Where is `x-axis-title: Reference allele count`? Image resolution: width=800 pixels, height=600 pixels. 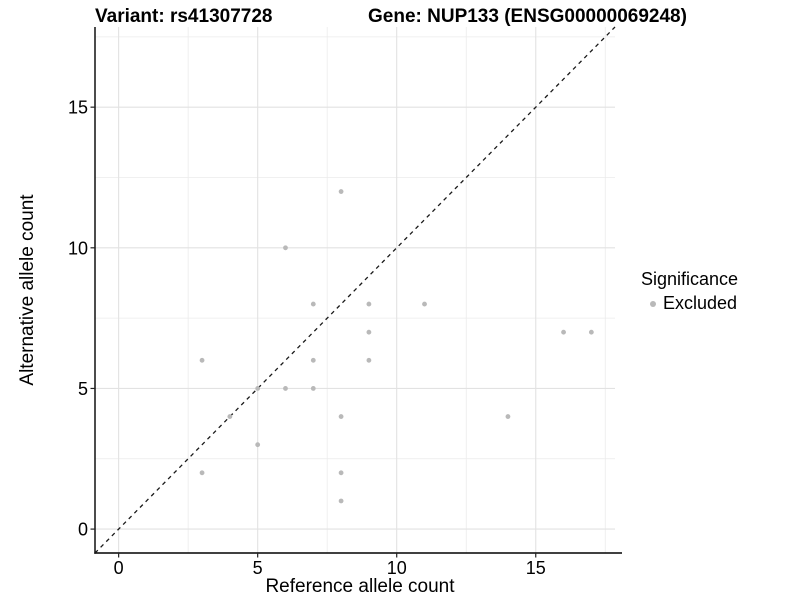
x-axis-title: Reference allele count is located at coordinates (360, 586).